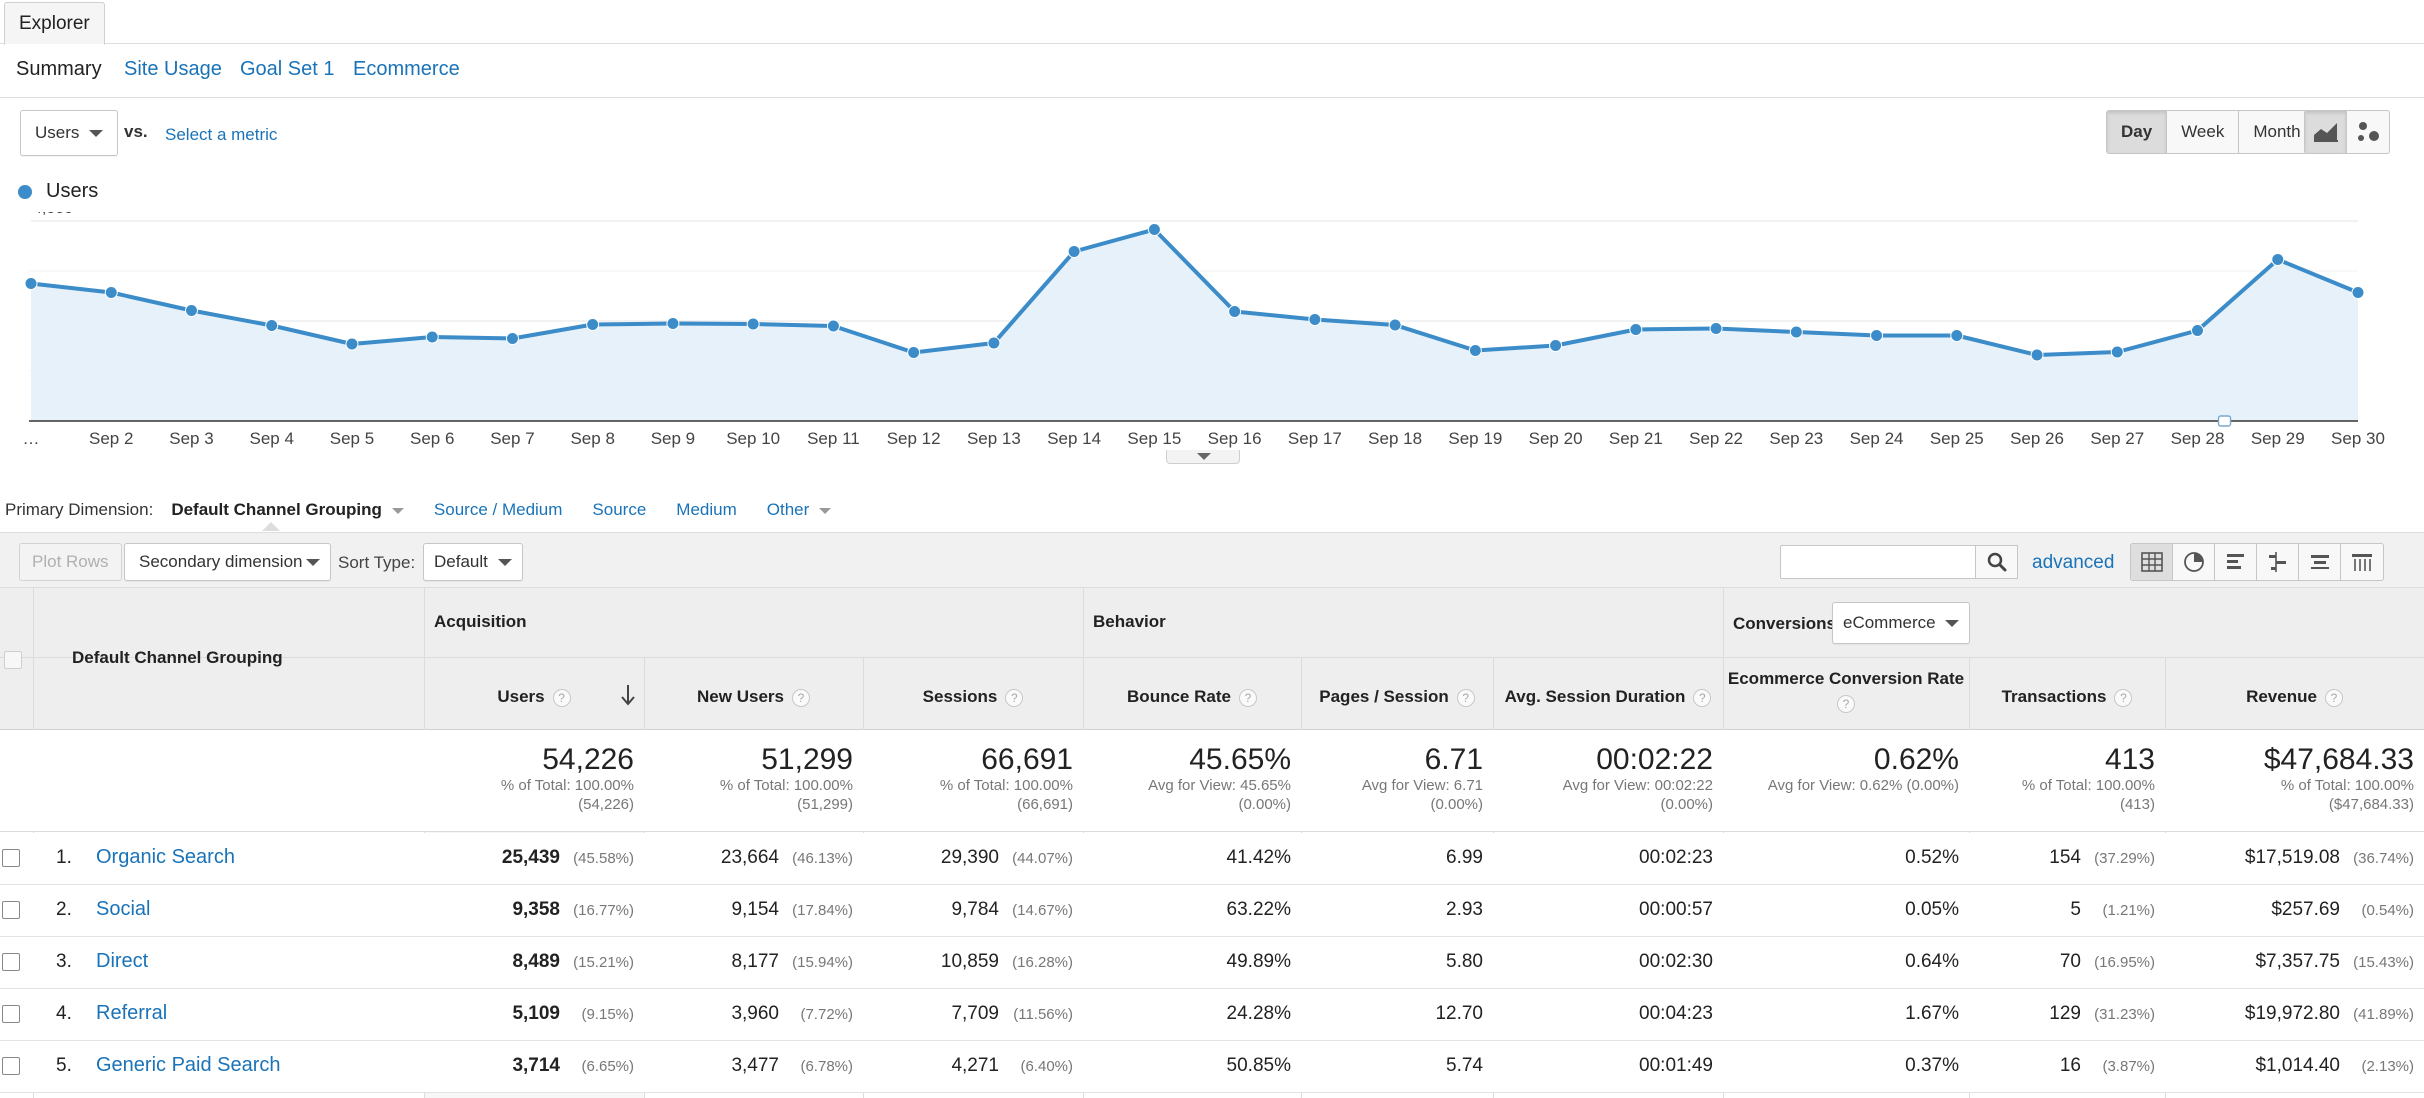 This screenshot has height=1098, width=2424. What do you see at coordinates (603, 962) in the screenshot?
I see `cell-percent: (15.21%)` at bounding box center [603, 962].